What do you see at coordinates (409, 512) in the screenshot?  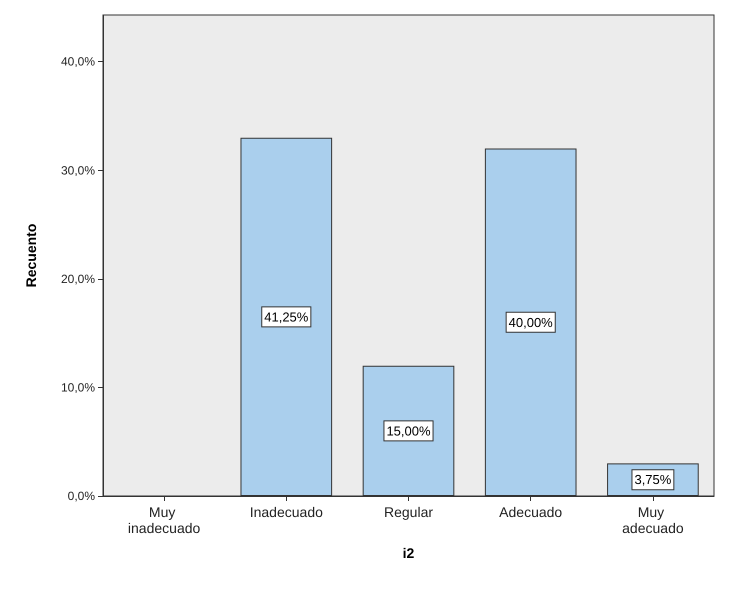 I see `x-tick-label: Regular` at bounding box center [409, 512].